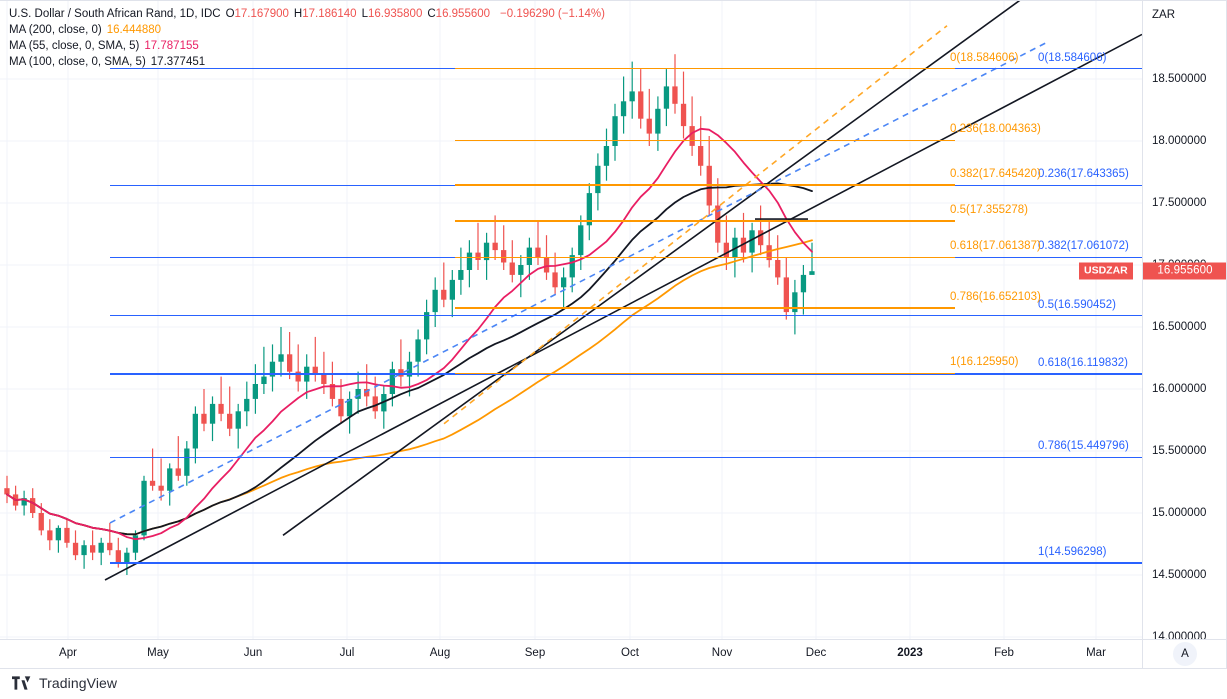  I want to click on last-price-label: 16.955600, so click(1185, 270).